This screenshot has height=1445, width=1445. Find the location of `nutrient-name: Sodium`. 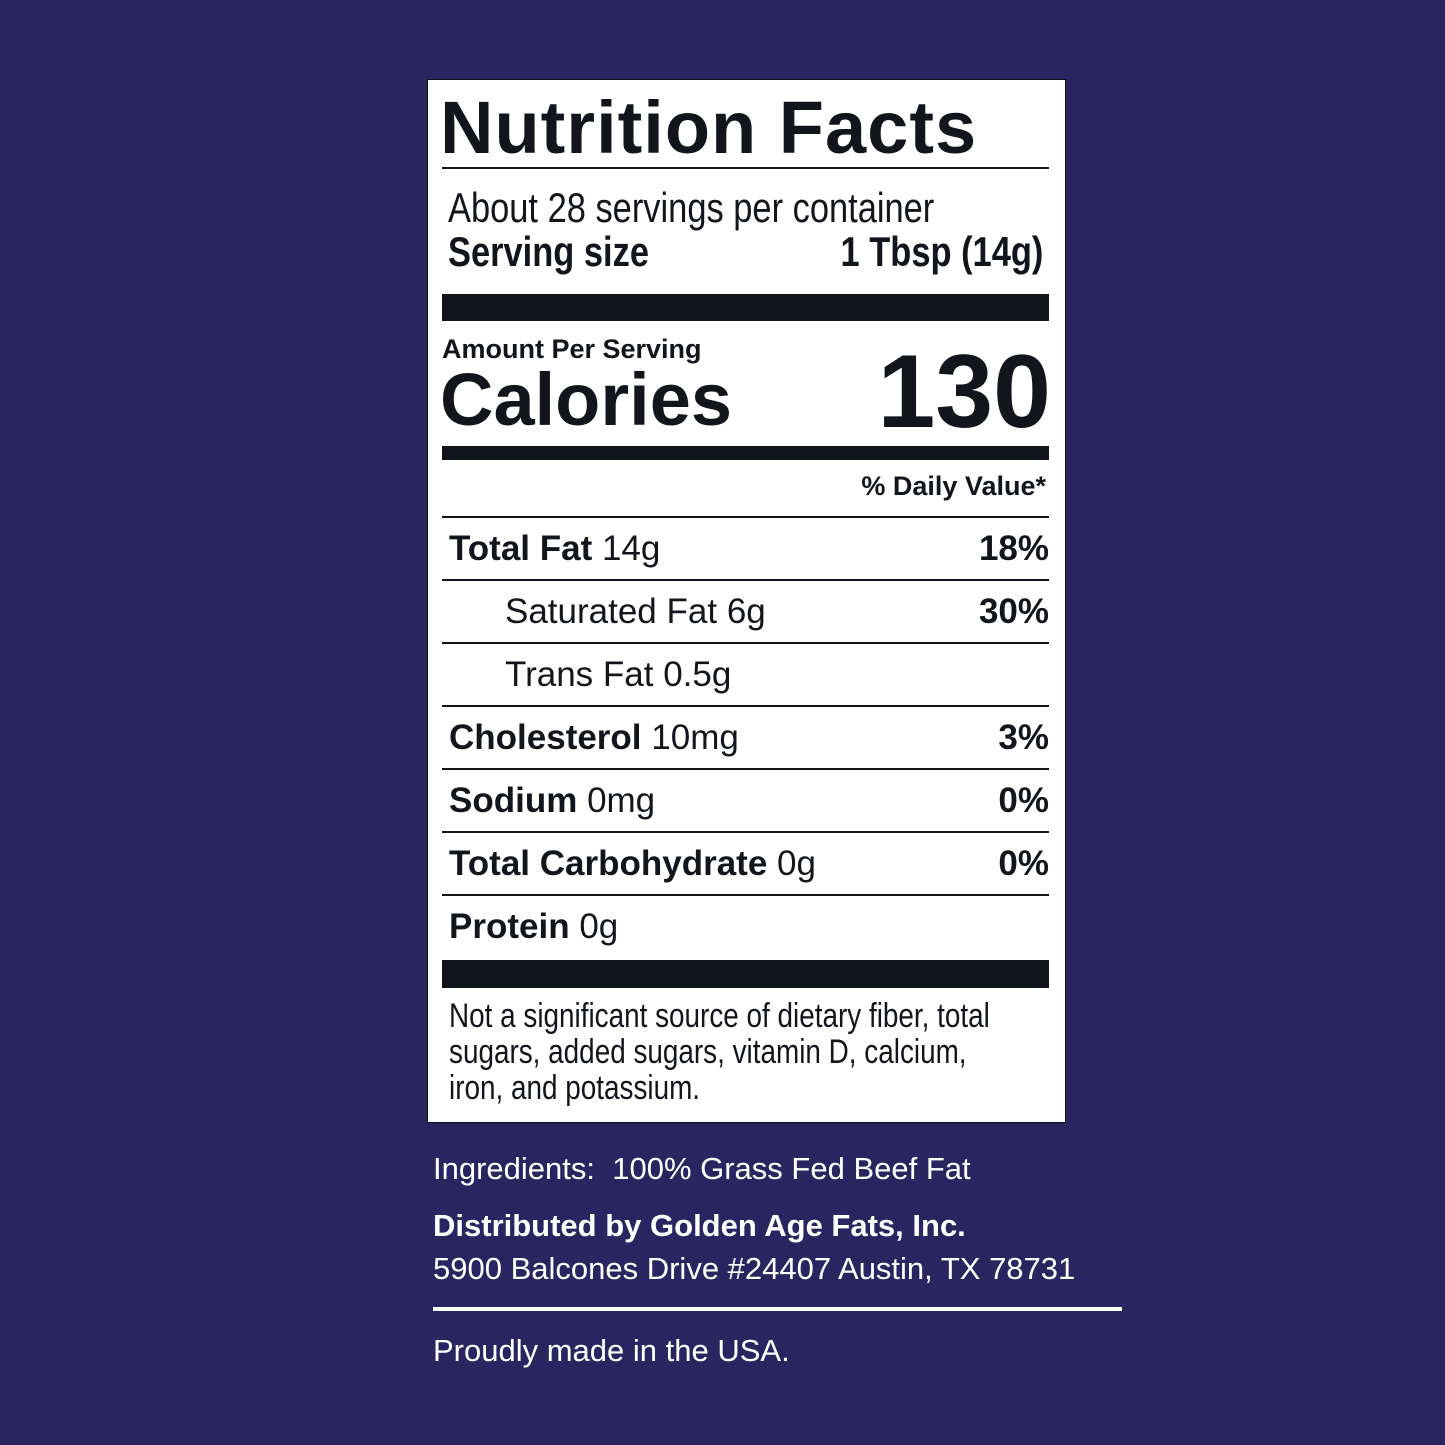

nutrient-name: Sodium is located at coordinates (513, 800).